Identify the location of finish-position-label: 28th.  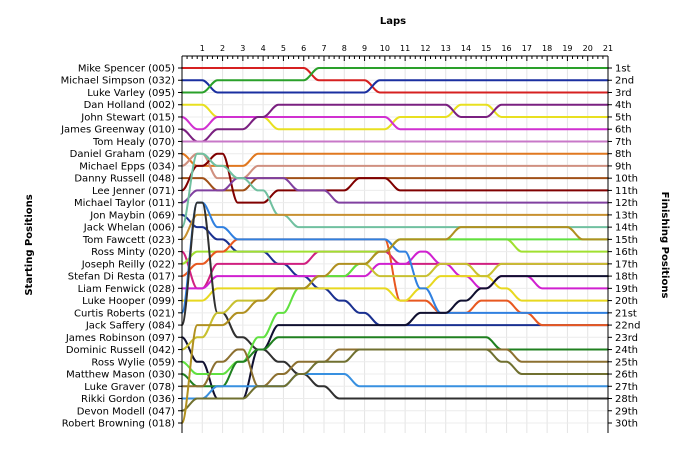
(626, 399).